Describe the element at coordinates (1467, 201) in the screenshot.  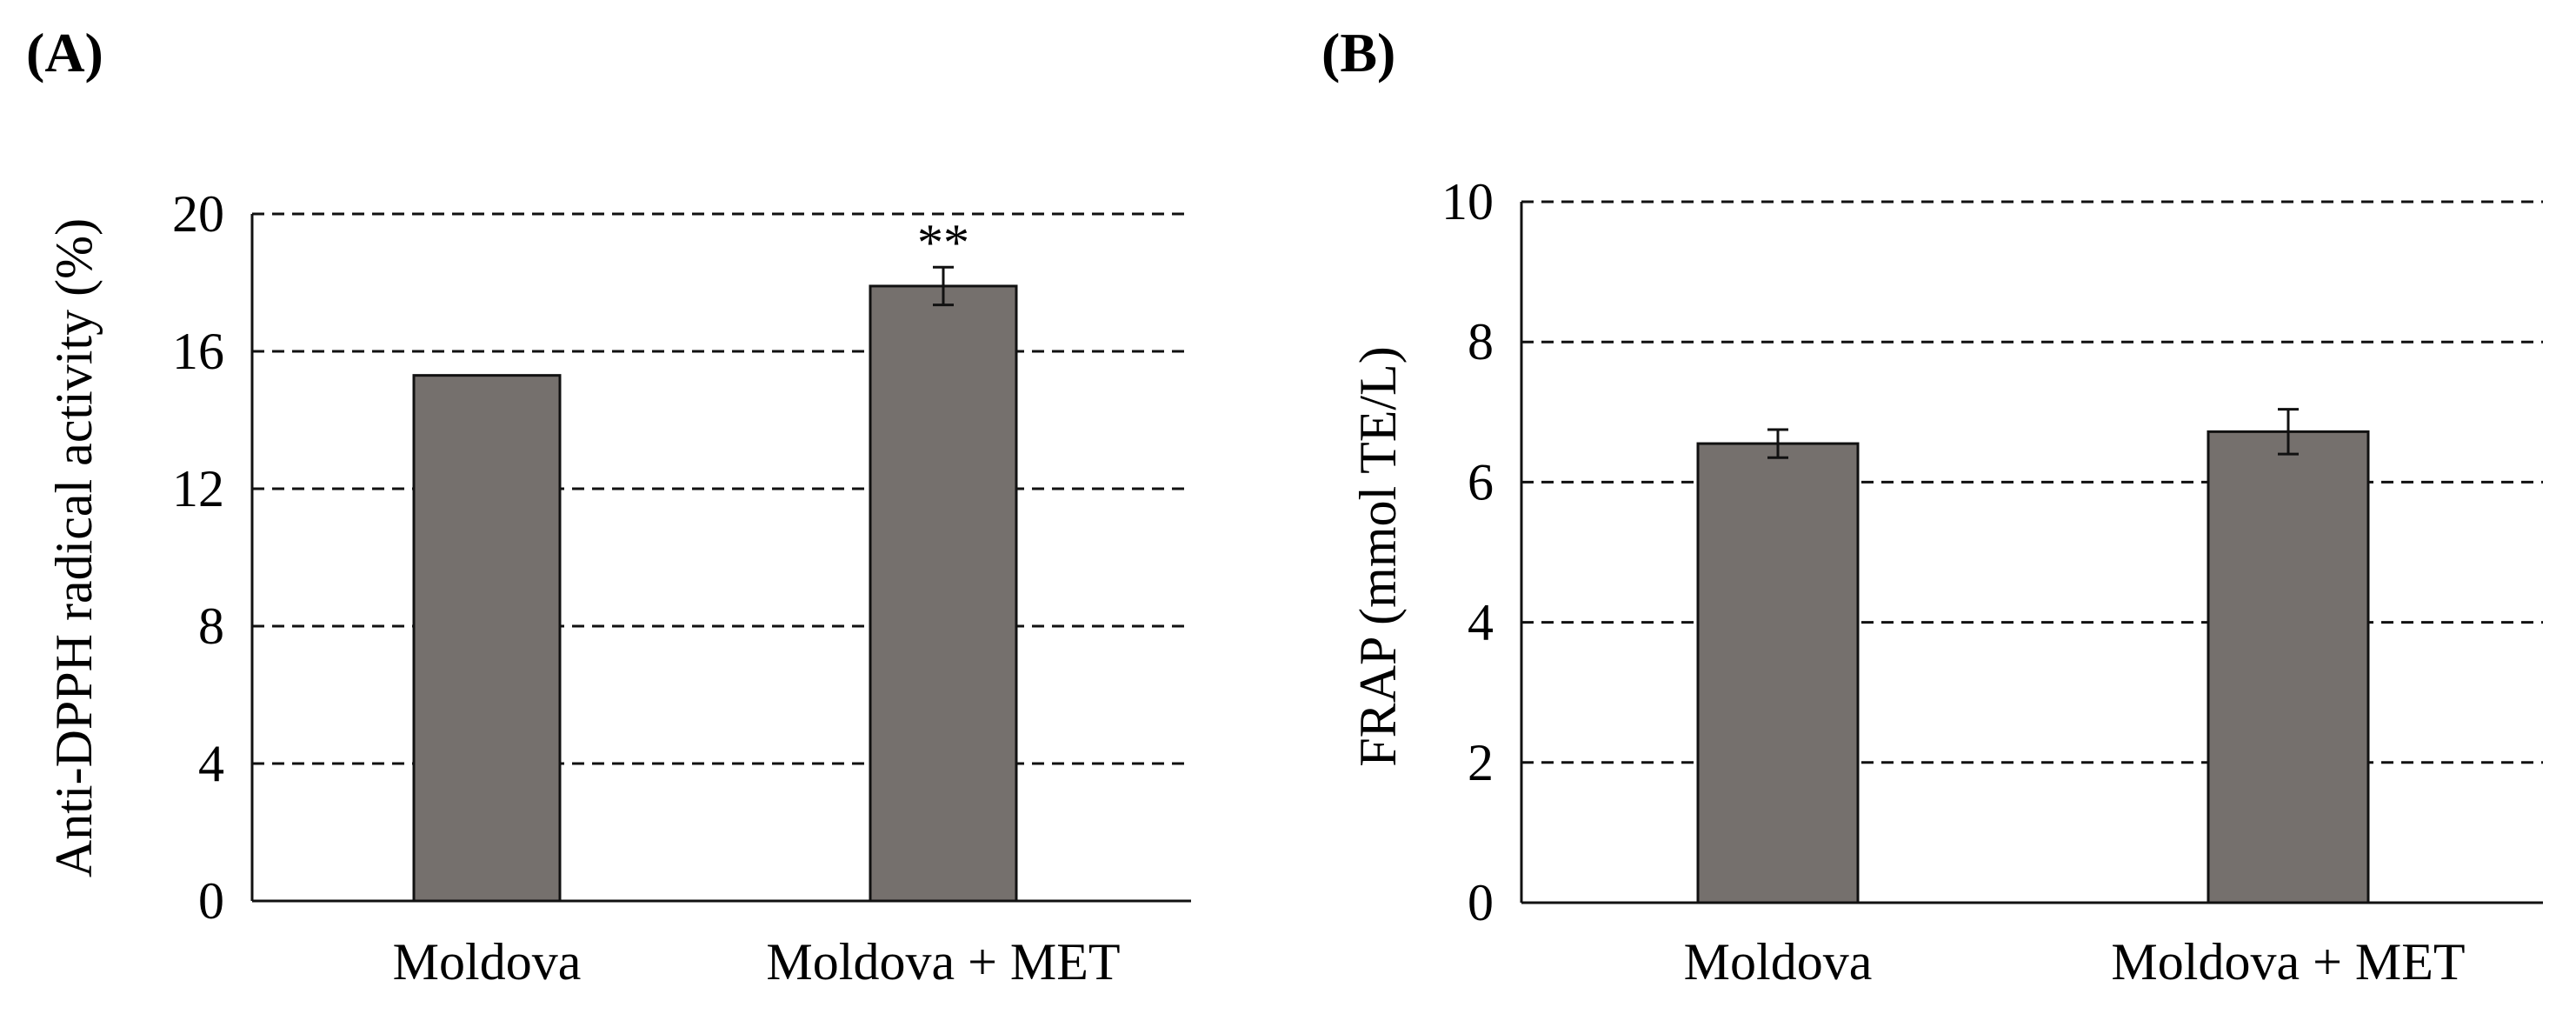
I see `panel-b-y-tick-label: 10` at that location.